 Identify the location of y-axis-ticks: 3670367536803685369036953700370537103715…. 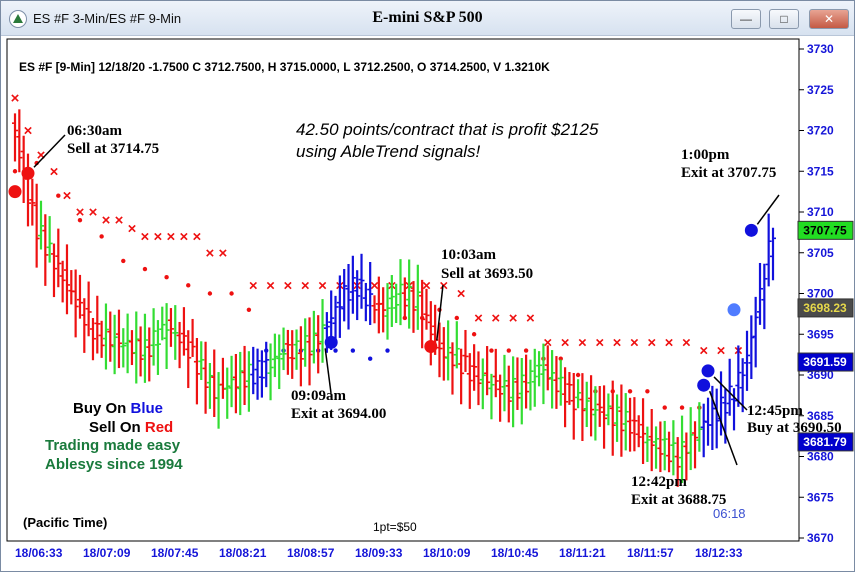
(816, 293).